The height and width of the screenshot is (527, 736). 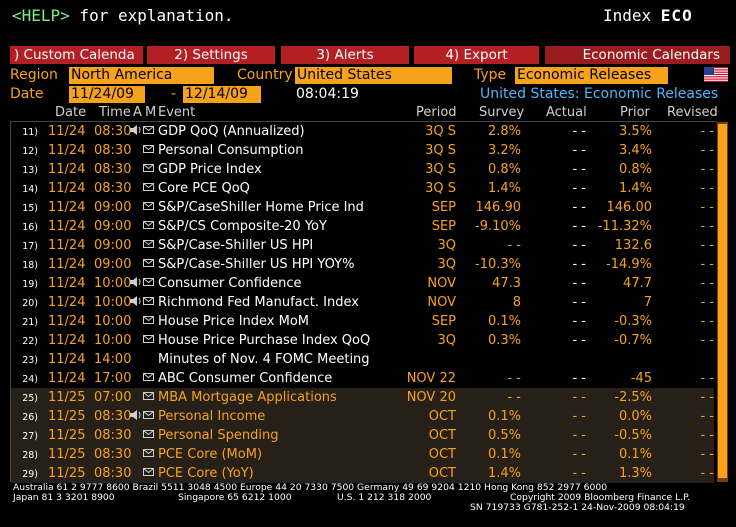 I want to click on row-time: 08:30, so click(x=113, y=454).